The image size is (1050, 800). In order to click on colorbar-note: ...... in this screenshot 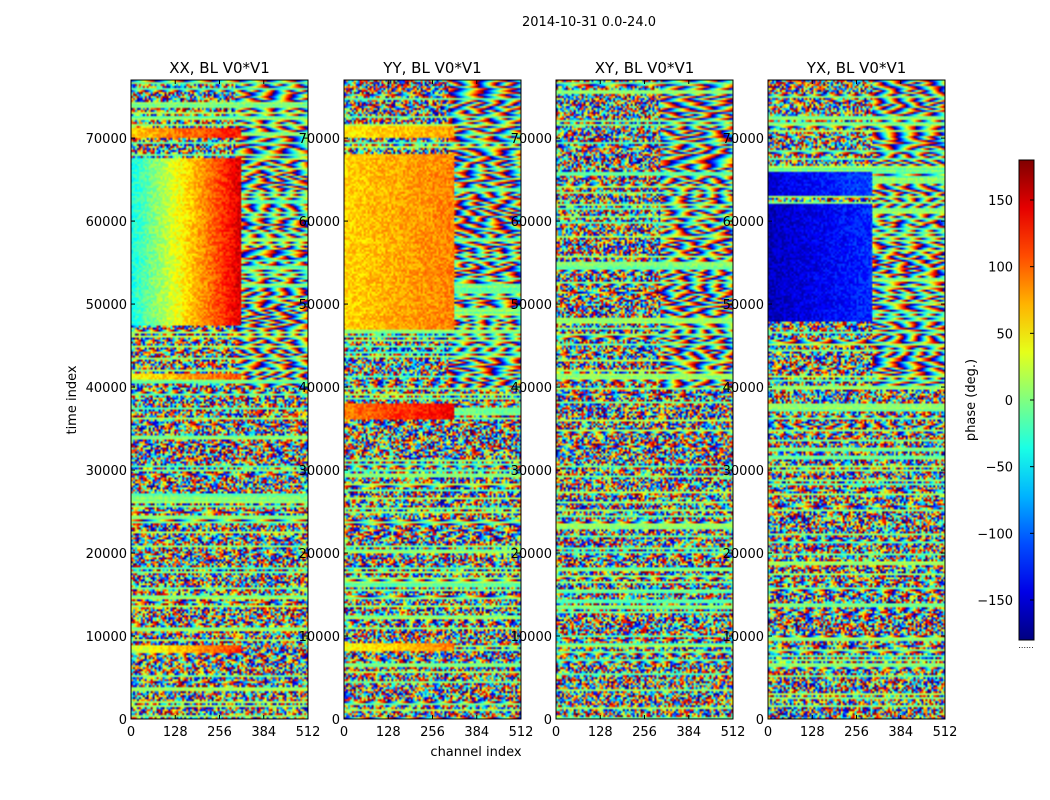, I will do `click(1025, 645)`.